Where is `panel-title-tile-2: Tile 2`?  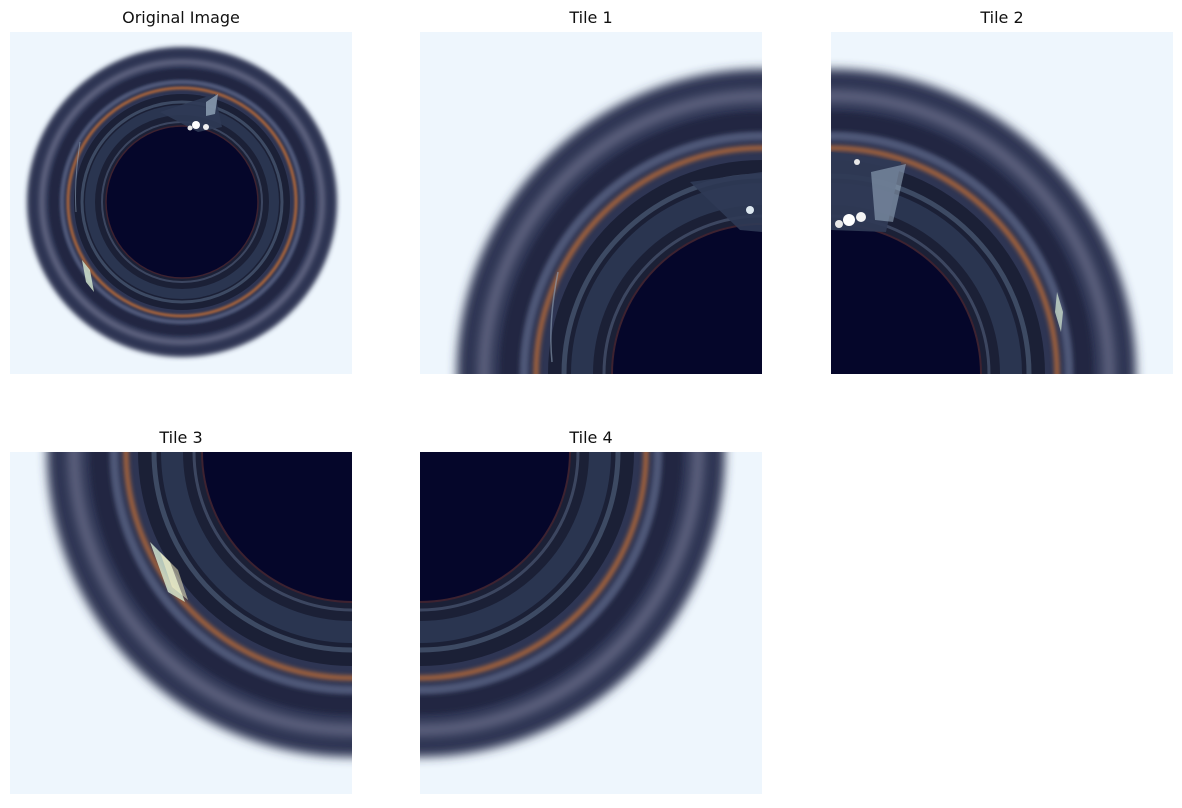 panel-title-tile-2: Tile 2 is located at coordinates (1002, 17).